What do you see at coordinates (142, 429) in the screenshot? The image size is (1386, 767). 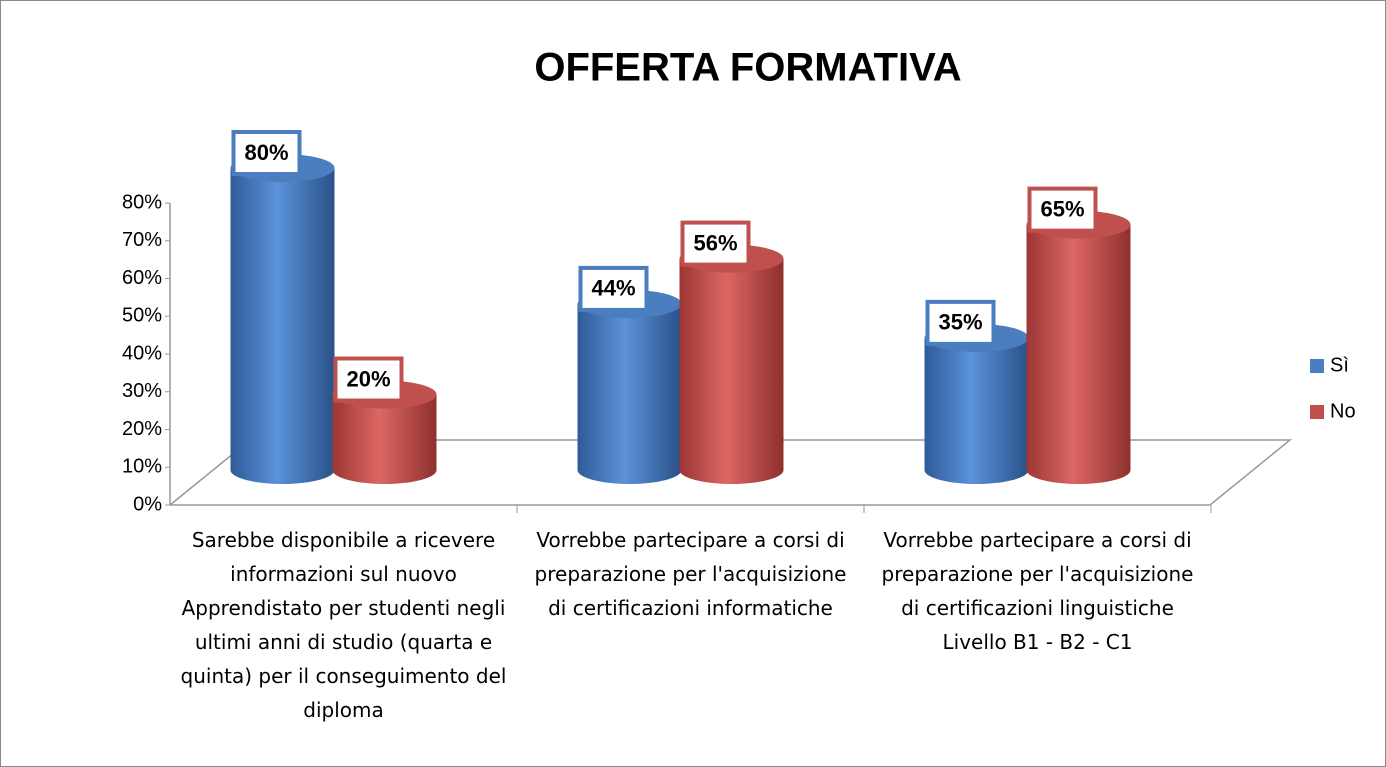 I see `y-tick-label: 20%` at bounding box center [142, 429].